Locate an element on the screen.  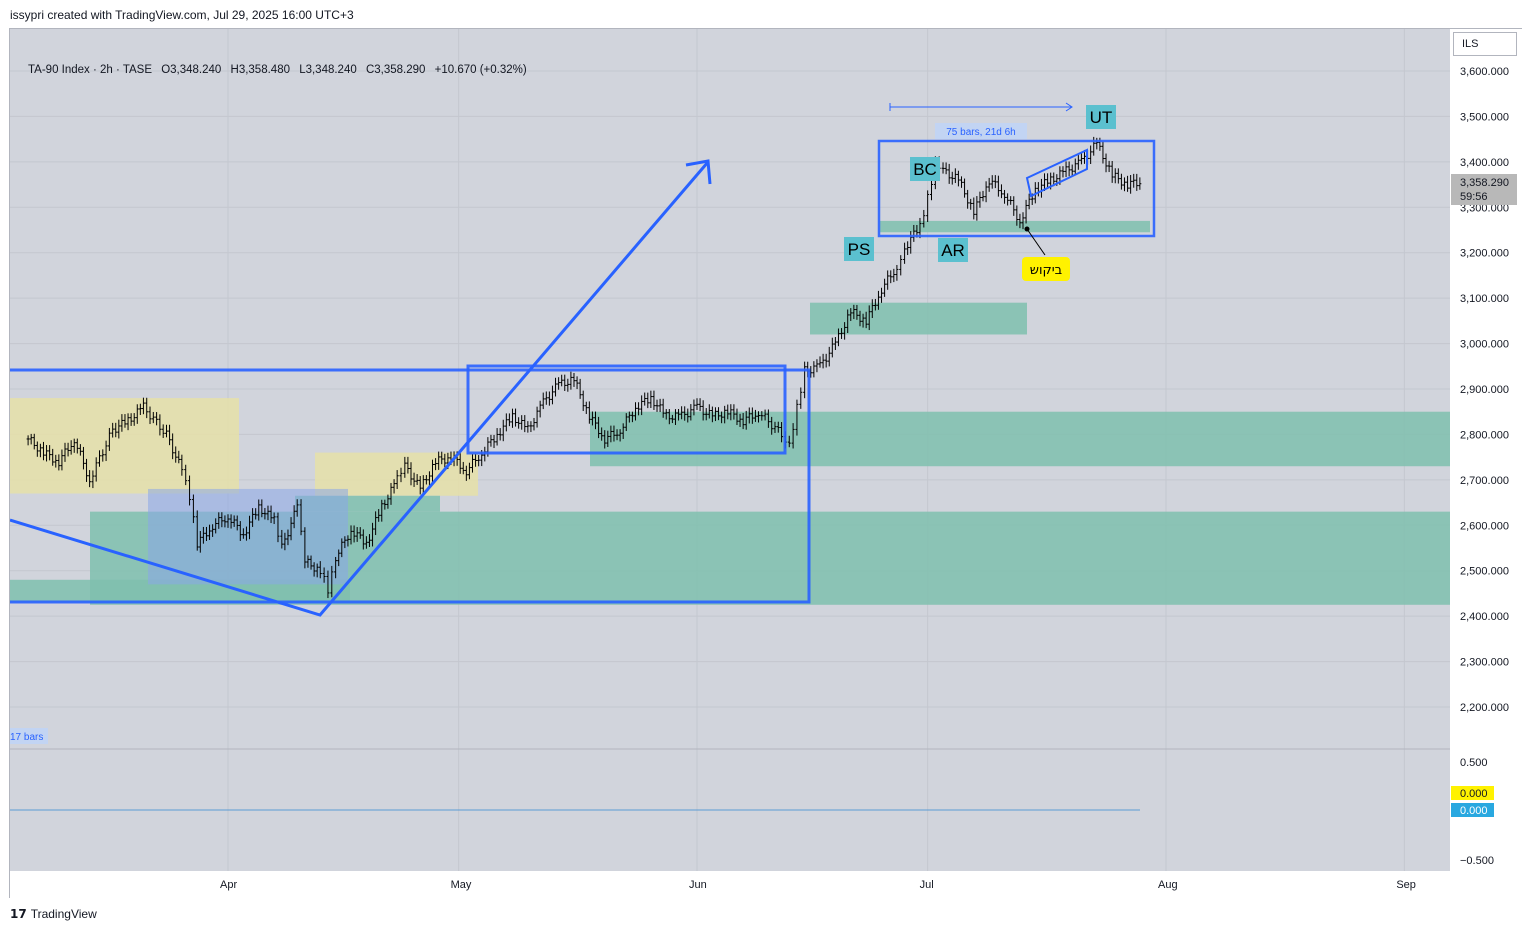
time-axis is located at coordinates (766, 885).